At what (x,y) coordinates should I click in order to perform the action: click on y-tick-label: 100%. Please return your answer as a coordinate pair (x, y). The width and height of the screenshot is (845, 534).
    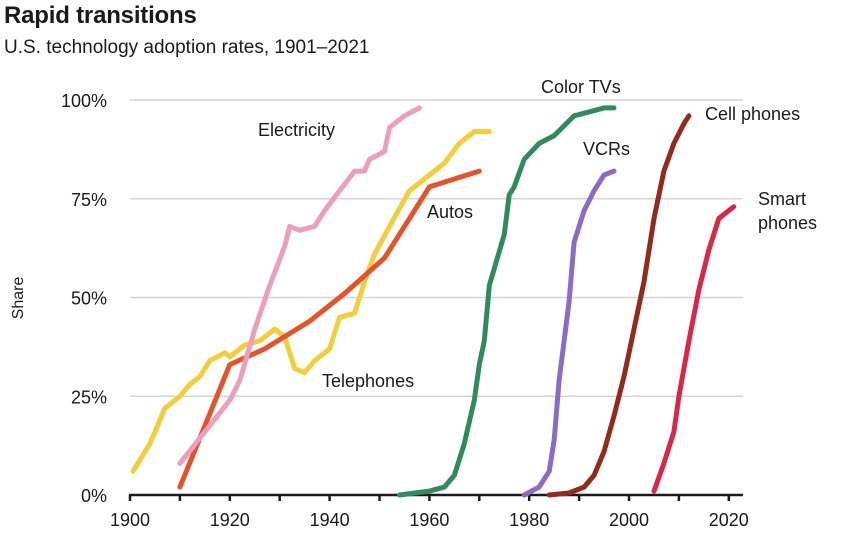
    Looking at the image, I should click on (84, 101).